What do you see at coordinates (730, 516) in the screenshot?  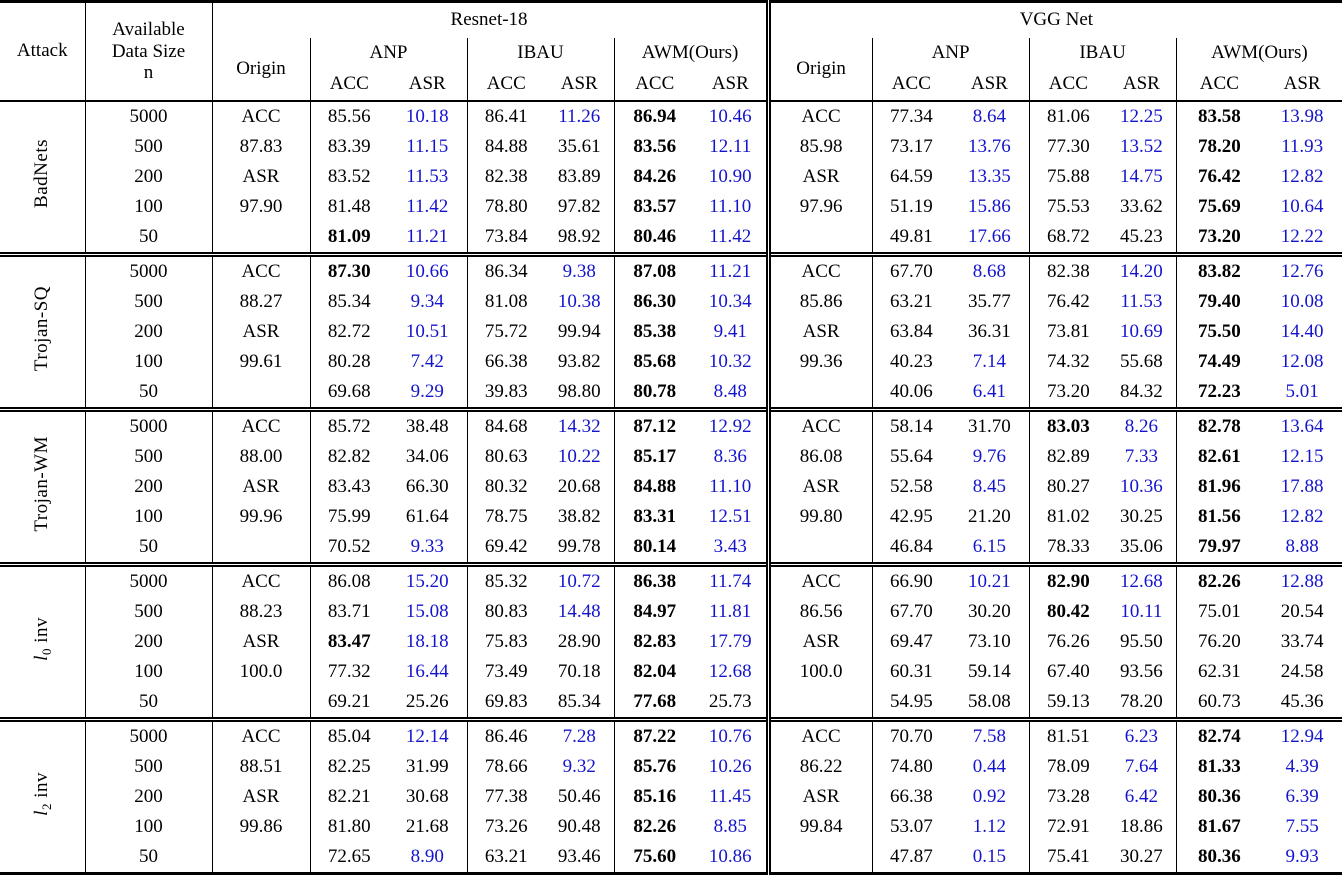 I see `value-cell: 12.51` at bounding box center [730, 516].